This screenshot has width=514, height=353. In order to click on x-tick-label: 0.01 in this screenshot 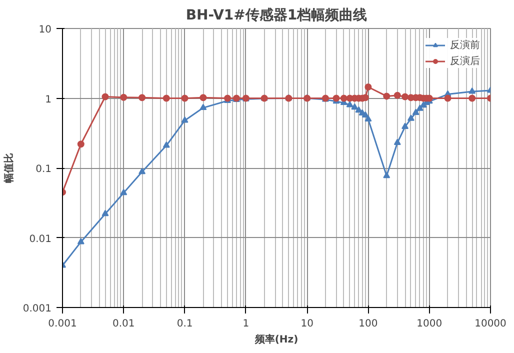, I will do `click(123, 324)`.